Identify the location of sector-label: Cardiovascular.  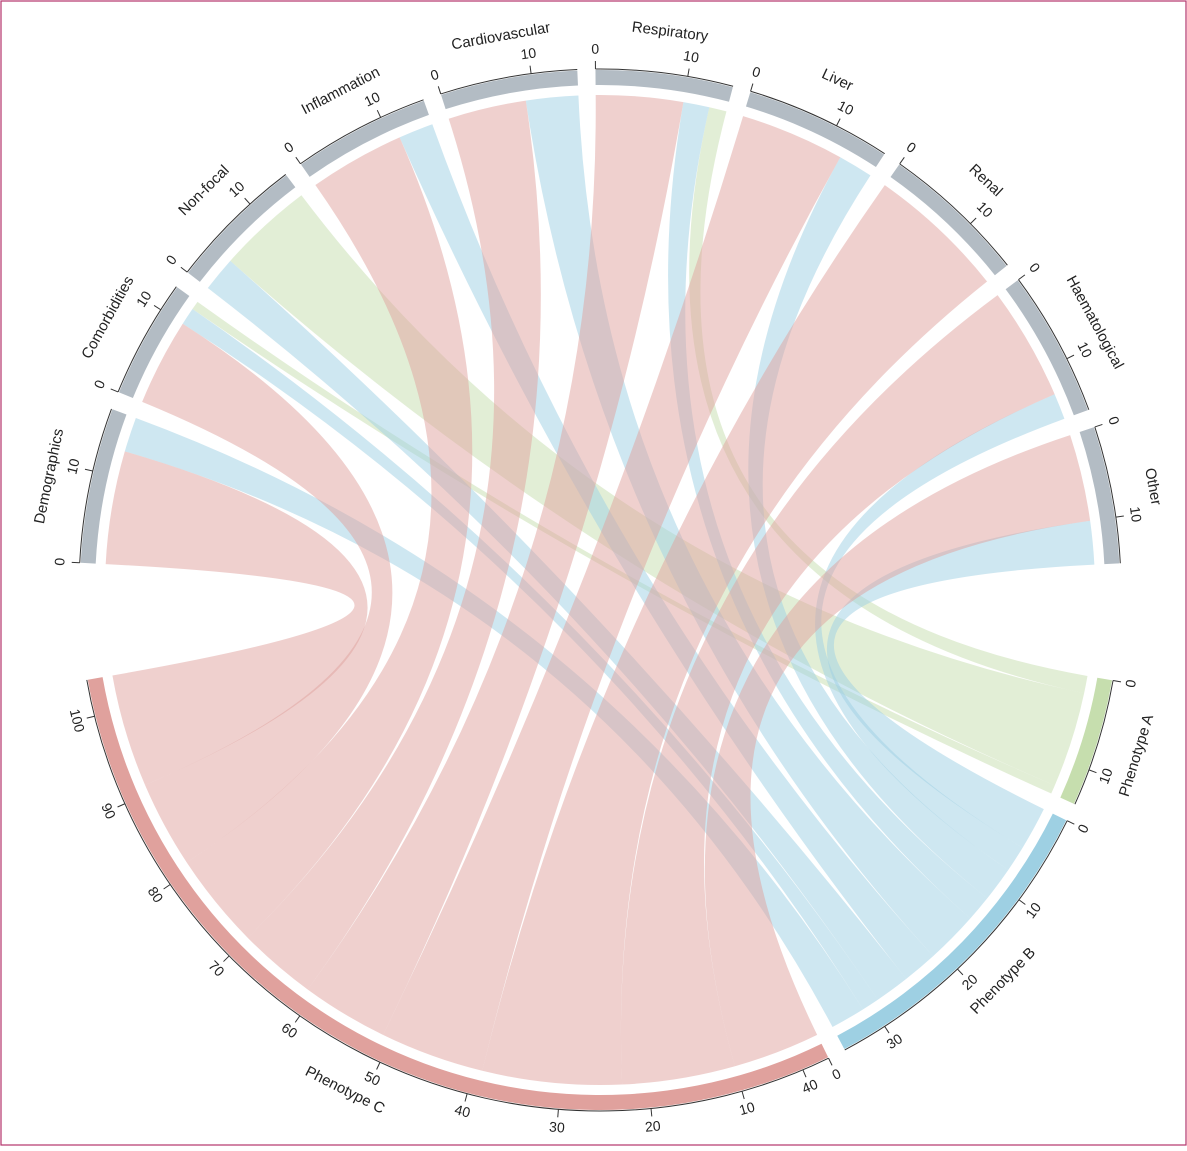
(500, 36).